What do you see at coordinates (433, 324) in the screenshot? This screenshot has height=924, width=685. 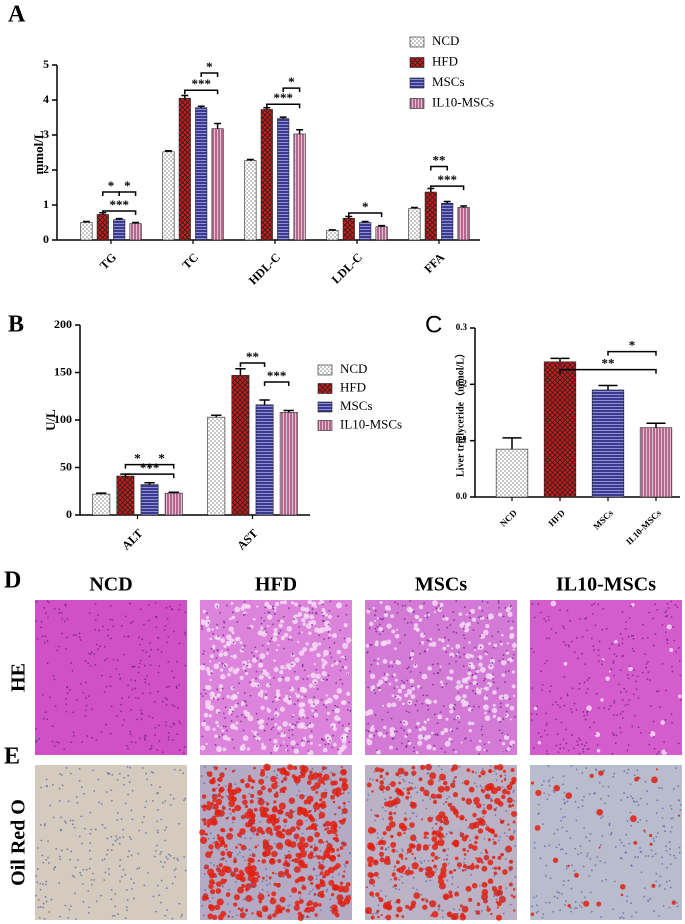 I see `panel-label: C` at bounding box center [433, 324].